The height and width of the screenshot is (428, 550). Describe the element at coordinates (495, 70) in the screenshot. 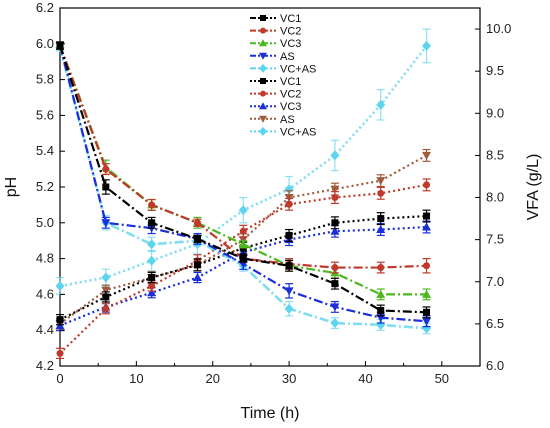

I see `y-right-tick-label: 9.5` at that location.